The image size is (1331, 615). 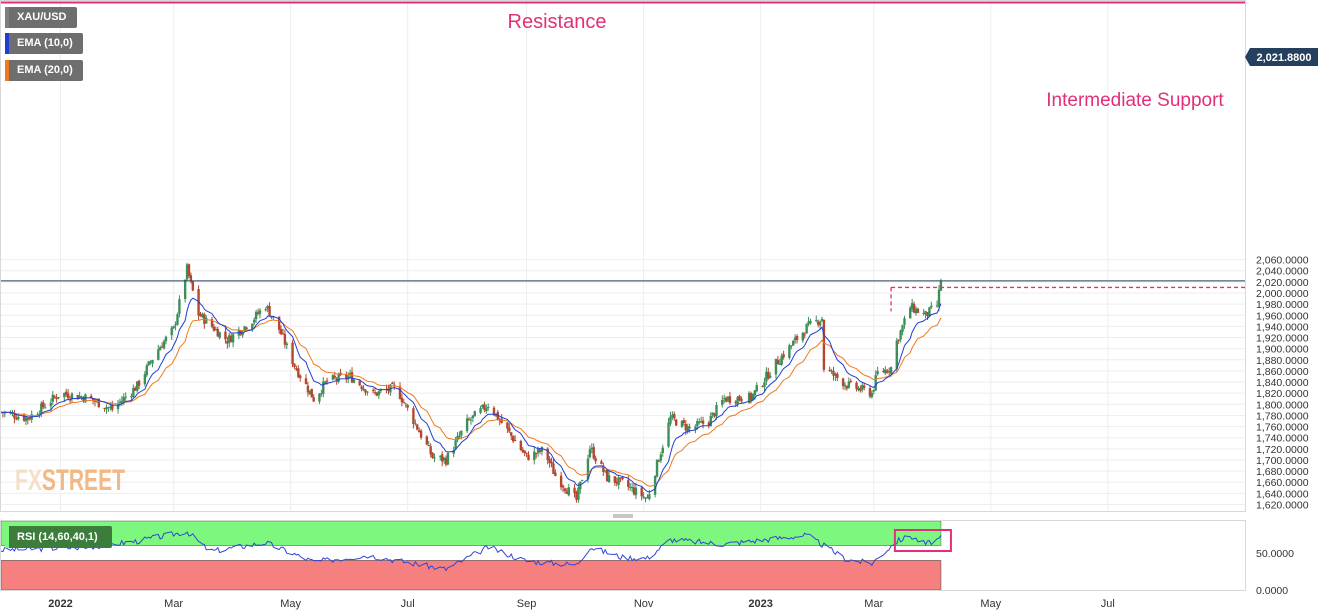 I want to click on ema-slow-badge: EMA (20,0), so click(x=44, y=70).